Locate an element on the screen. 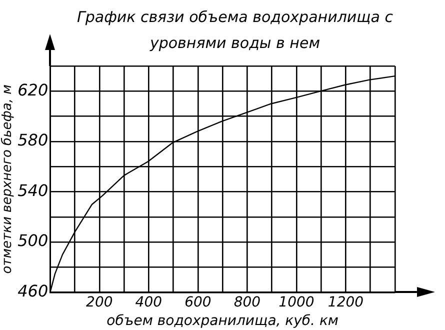 The image size is (445, 330). y-tick-label: 620 is located at coordinates (33, 90).